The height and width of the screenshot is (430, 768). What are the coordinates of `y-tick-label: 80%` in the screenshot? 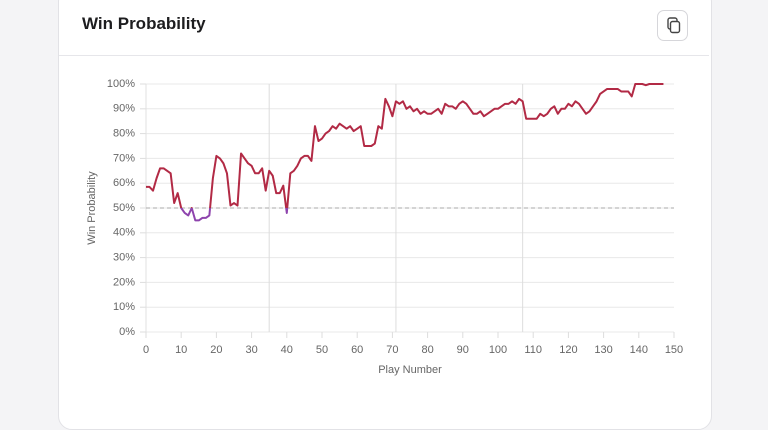 It's located at (124, 134).